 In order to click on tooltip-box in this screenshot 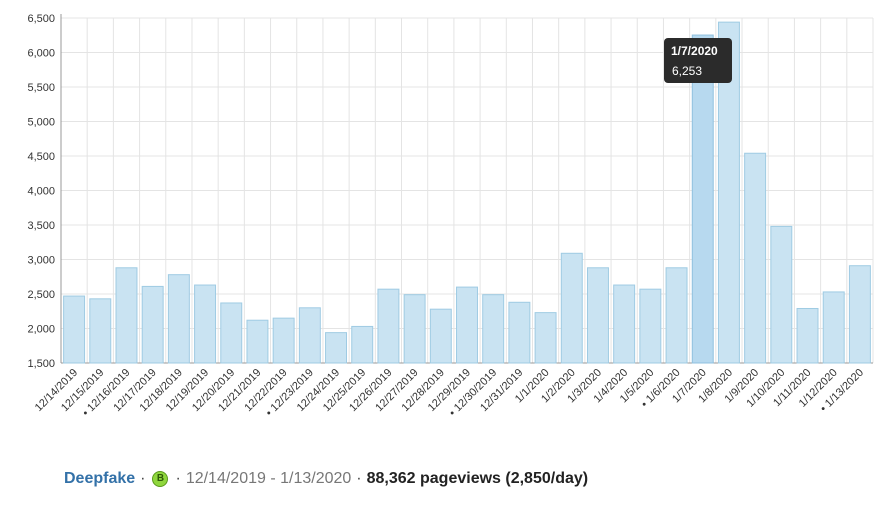, I will do `click(698, 60)`.